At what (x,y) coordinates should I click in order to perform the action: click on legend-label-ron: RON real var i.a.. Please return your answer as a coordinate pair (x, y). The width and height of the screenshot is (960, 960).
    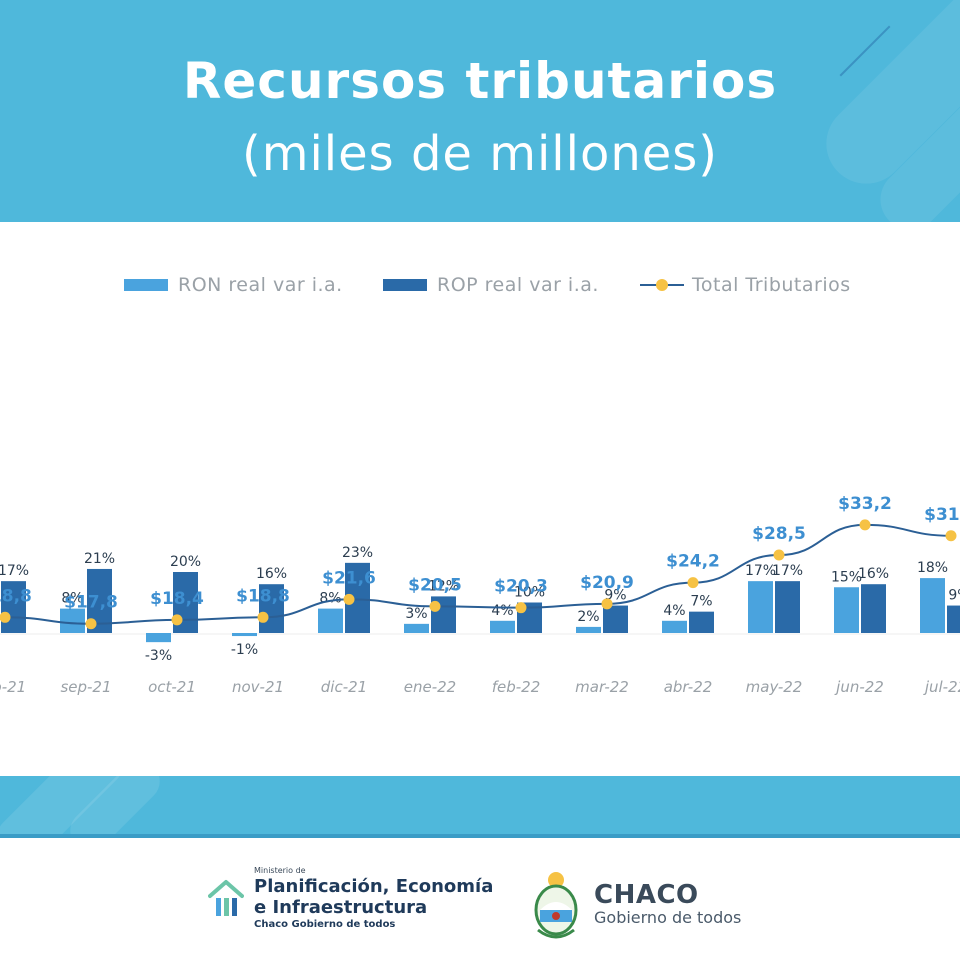
    Looking at the image, I should click on (260, 285).